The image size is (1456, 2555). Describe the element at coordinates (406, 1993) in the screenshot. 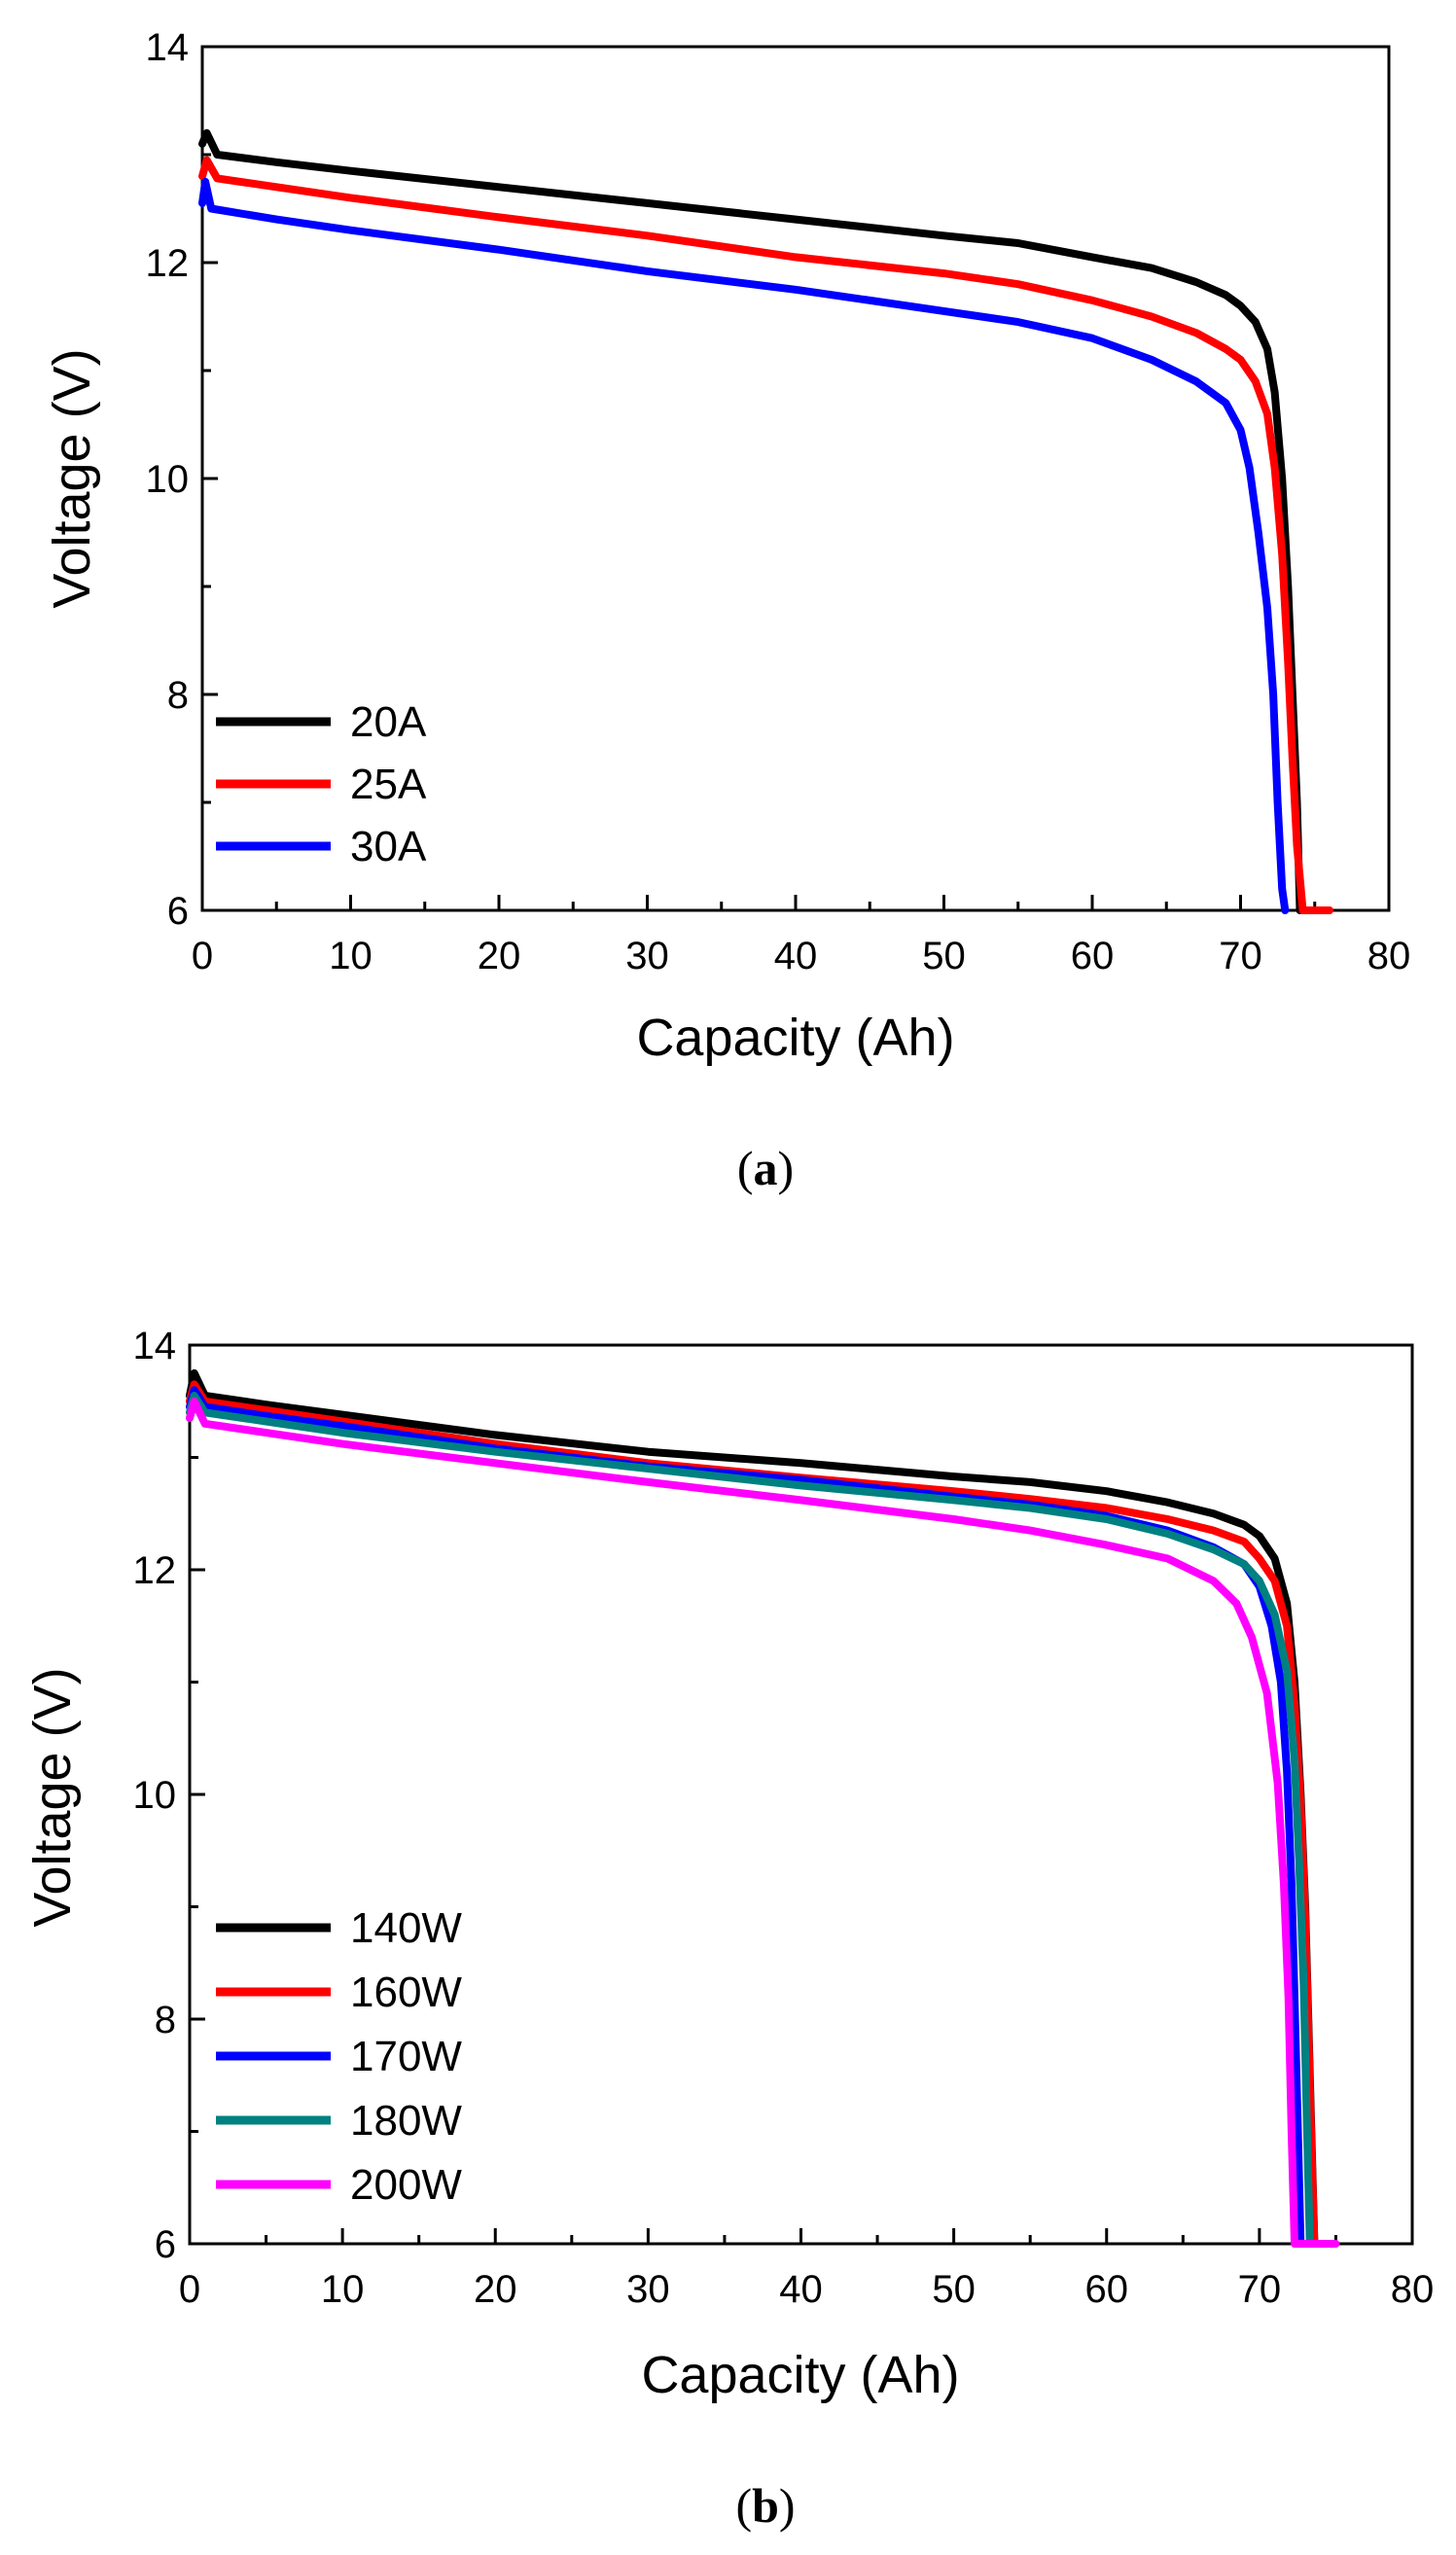

I see `legend-label: 160W` at that location.